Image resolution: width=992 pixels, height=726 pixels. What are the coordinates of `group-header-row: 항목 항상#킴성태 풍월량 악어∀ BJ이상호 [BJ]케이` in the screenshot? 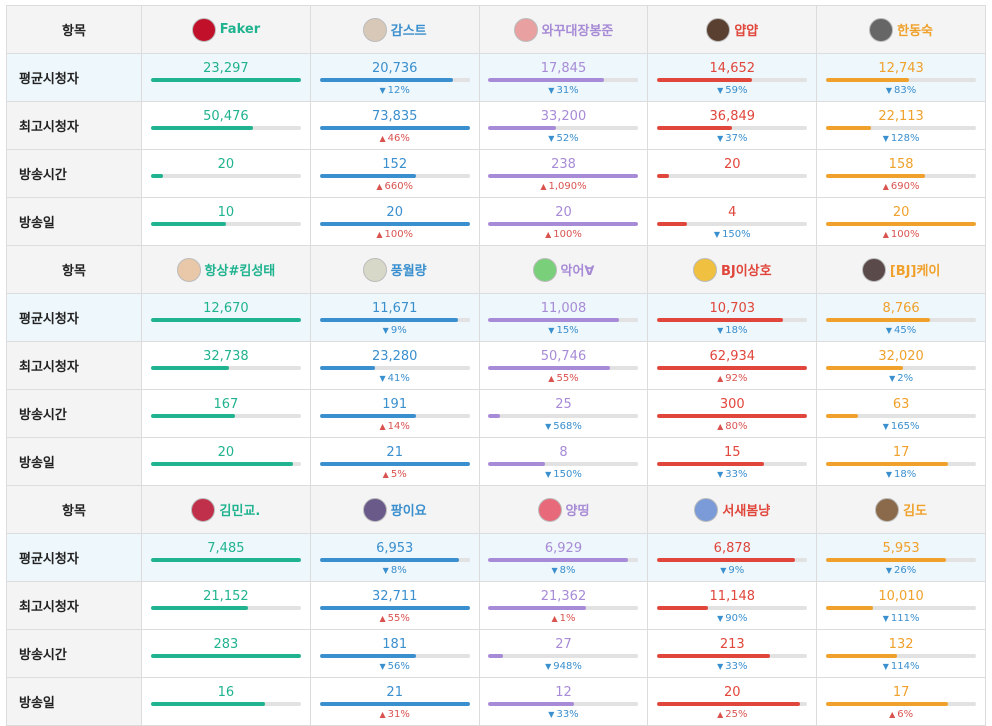 It's located at (496, 269).